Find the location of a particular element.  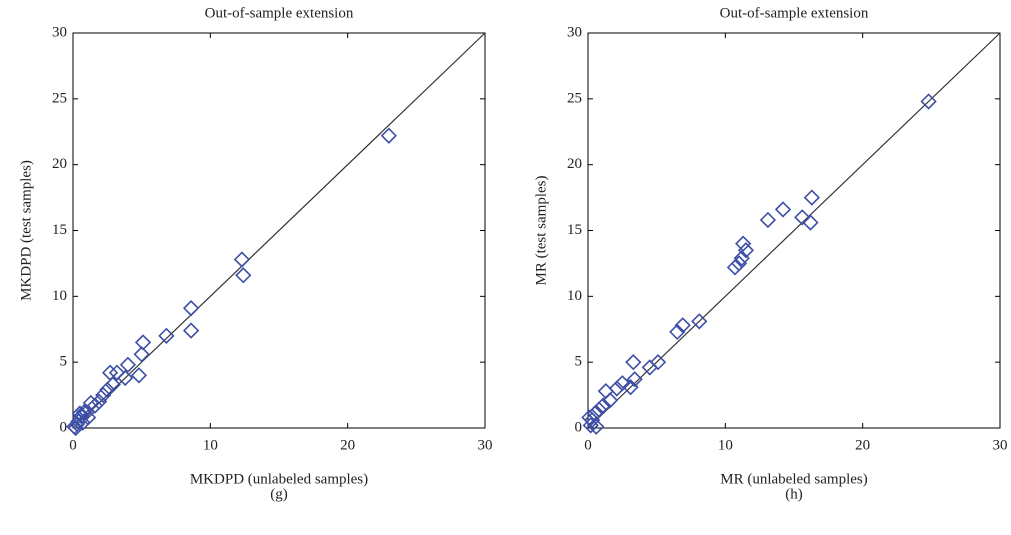

caption: (g) is located at coordinates (279, 494).